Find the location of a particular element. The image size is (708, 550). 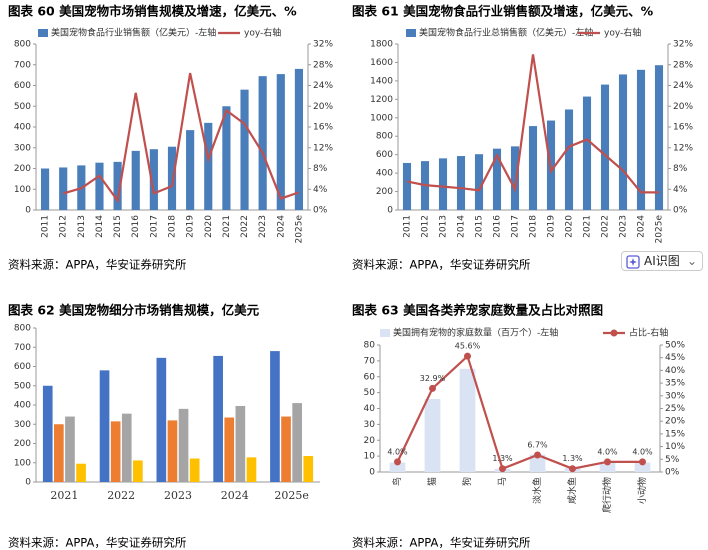

legend-label: 美国拥有宠物的家庭数量（百万个）-左轴 is located at coordinates (475, 333).